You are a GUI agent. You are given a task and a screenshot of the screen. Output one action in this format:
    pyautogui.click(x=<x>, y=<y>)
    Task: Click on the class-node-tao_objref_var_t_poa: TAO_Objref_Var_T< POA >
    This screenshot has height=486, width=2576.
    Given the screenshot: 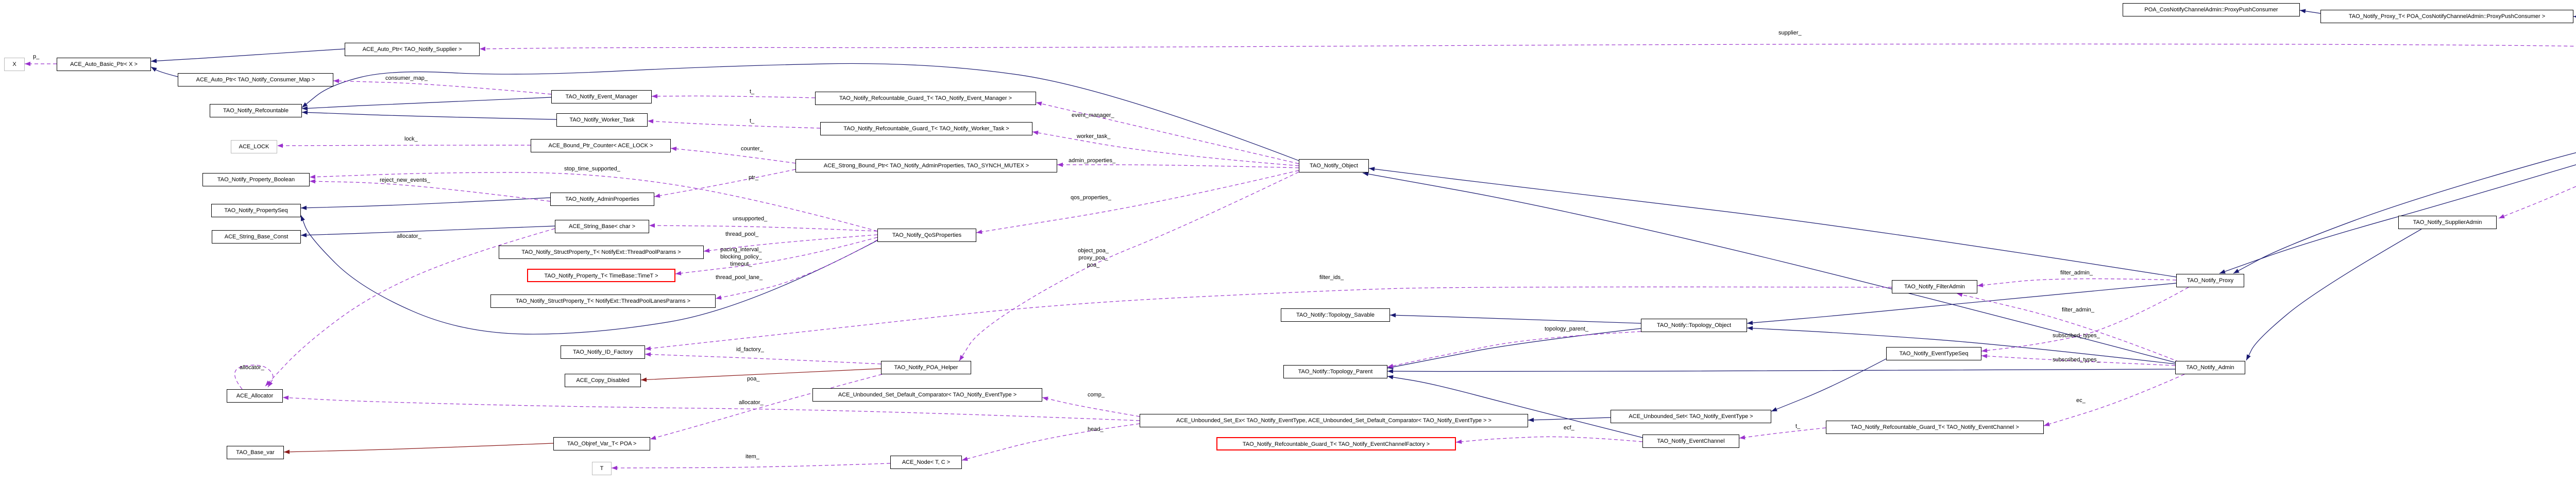 What is the action you would take?
    pyautogui.click(x=601, y=443)
    